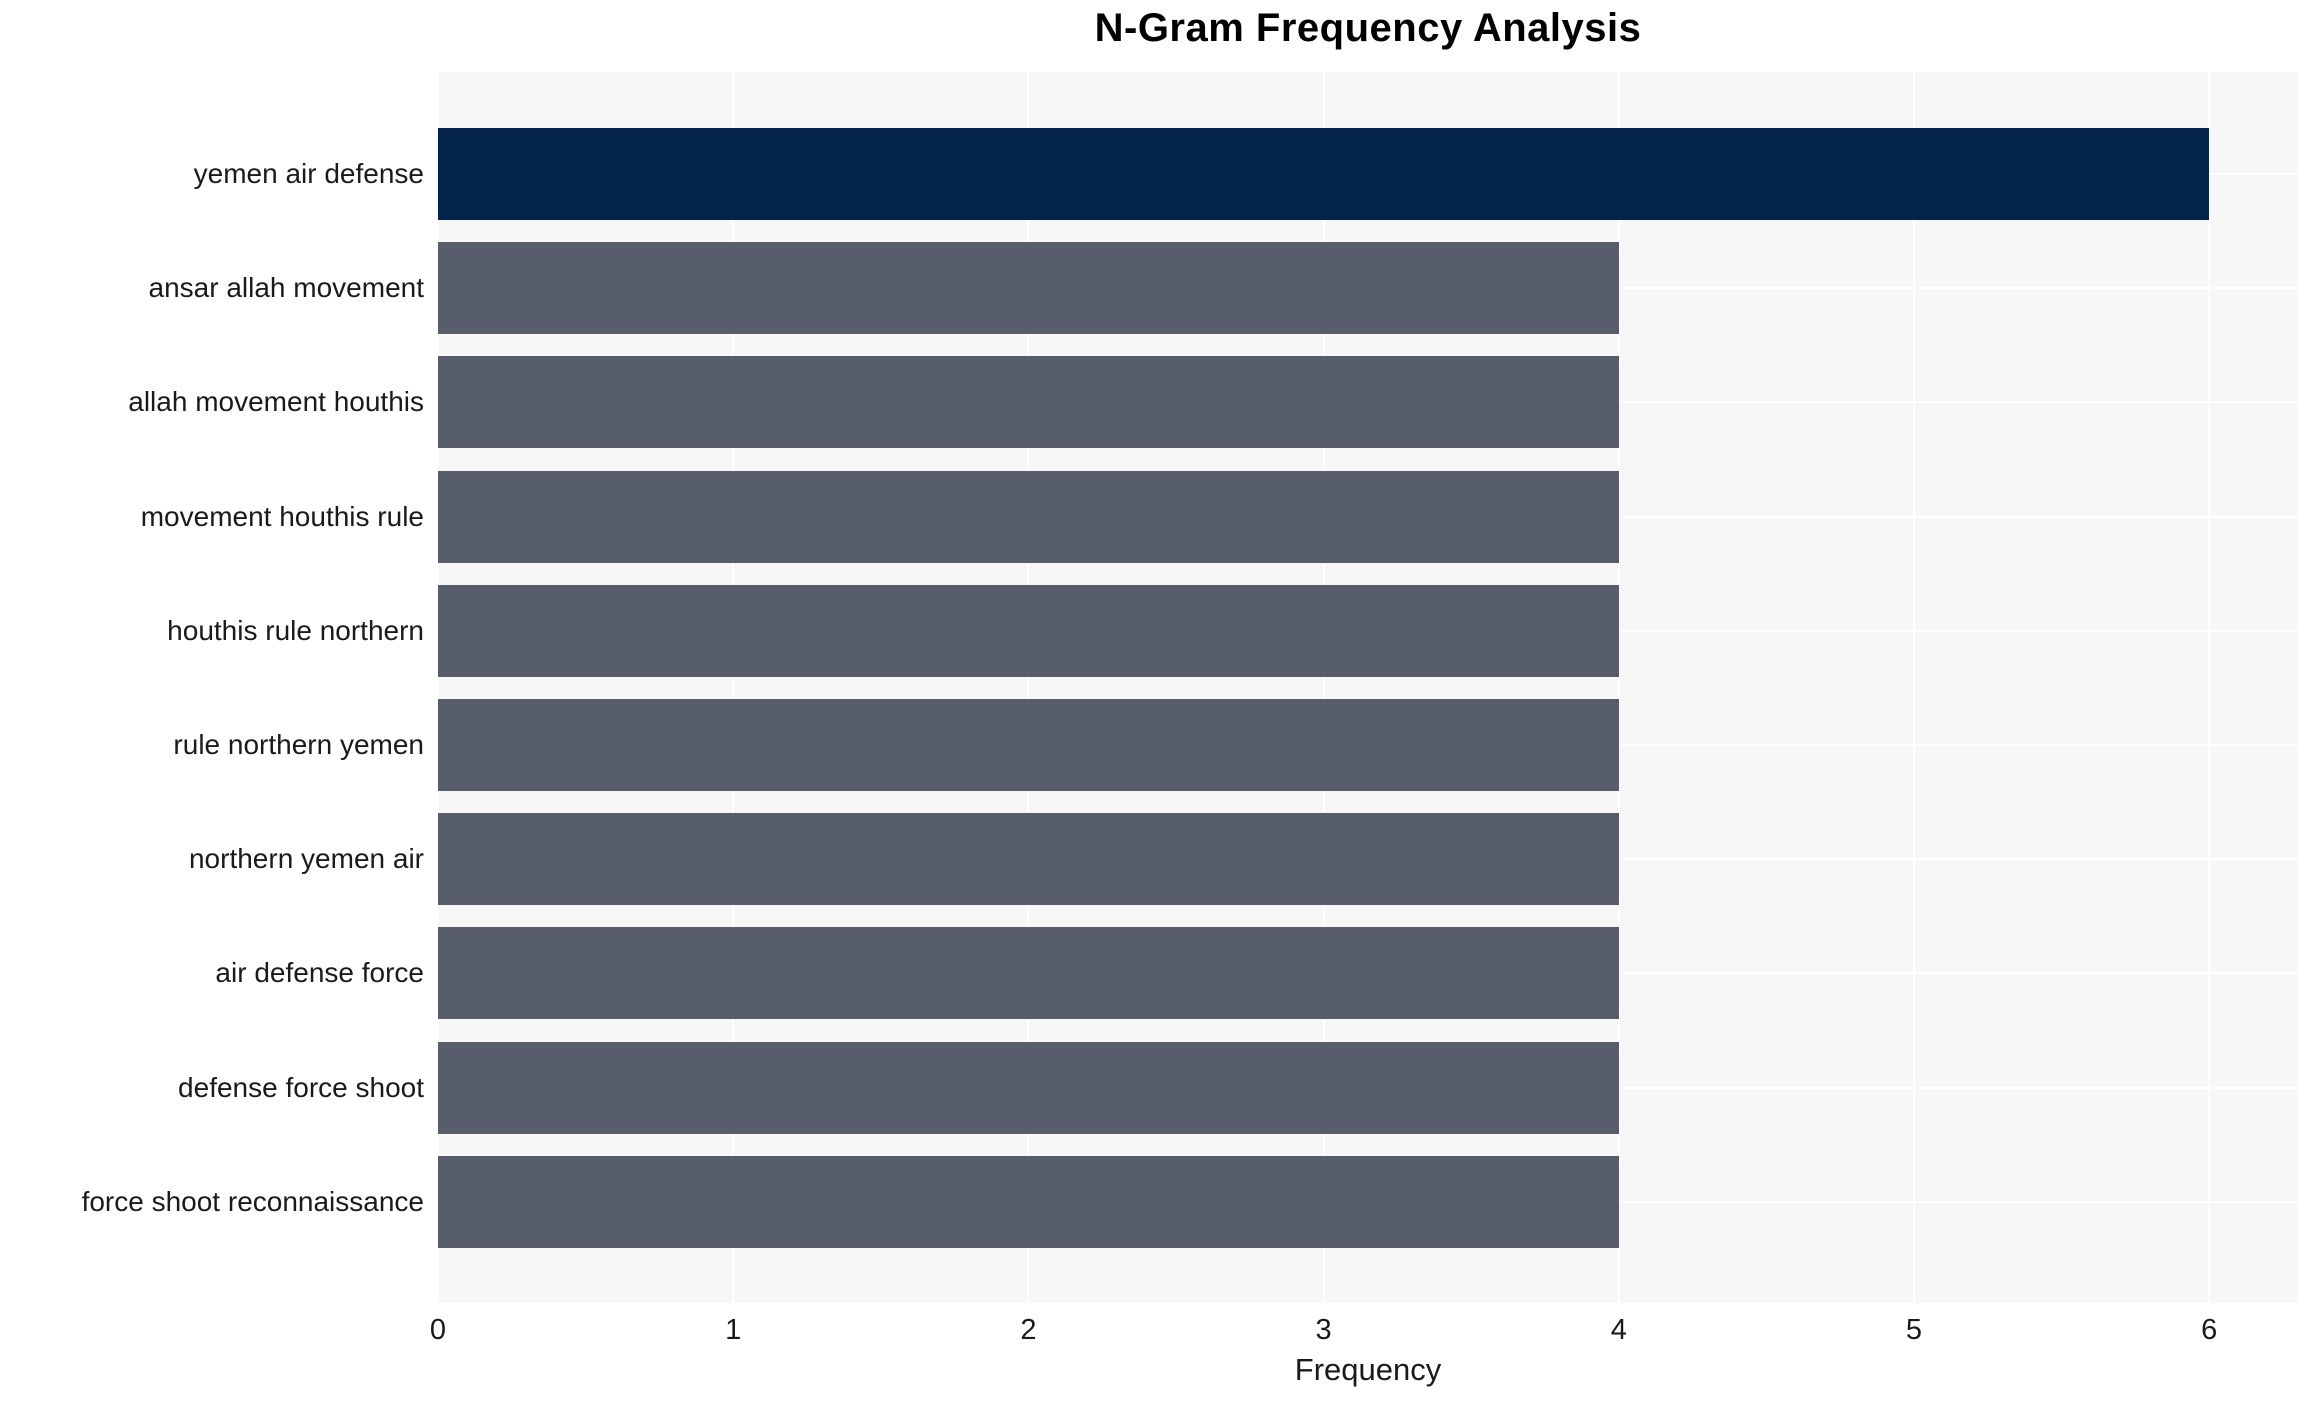  Describe the element at coordinates (301, 1087) in the screenshot. I see `y-tick-label: defense force shoot` at that location.